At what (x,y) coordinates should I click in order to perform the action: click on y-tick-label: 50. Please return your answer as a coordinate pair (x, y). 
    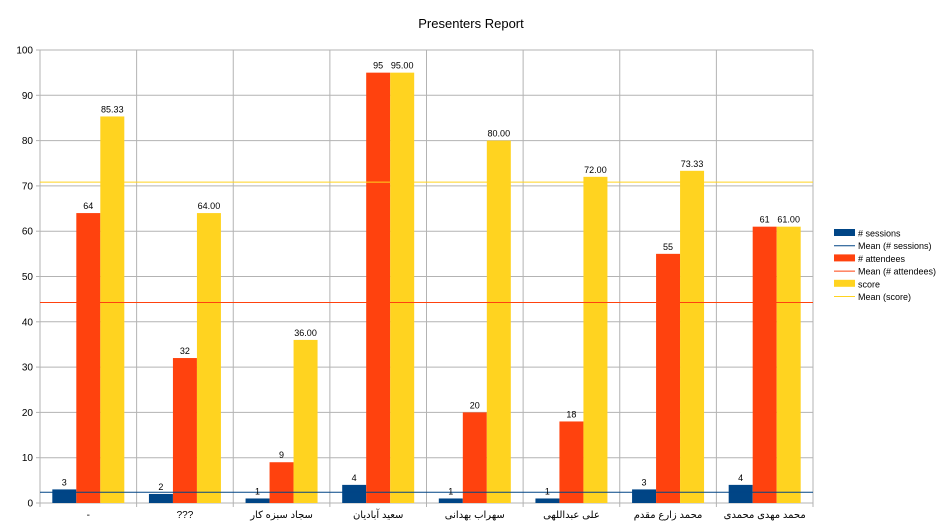
    Looking at the image, I should click on (28, 277).